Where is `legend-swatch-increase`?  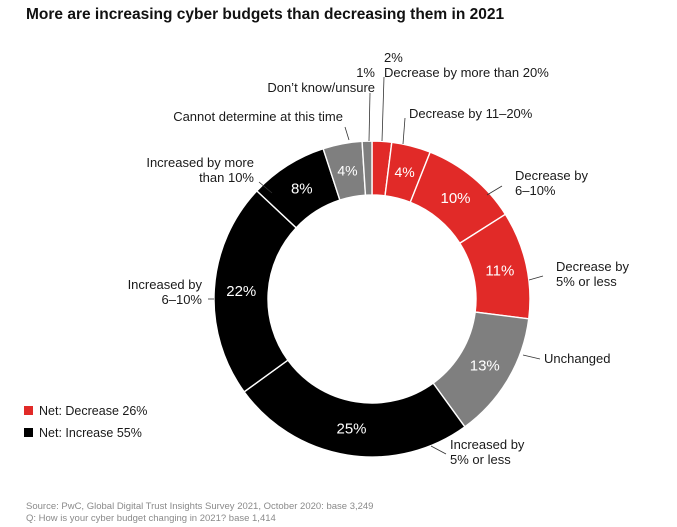 legend-swatch-increase is located at coordinates (28, 432).